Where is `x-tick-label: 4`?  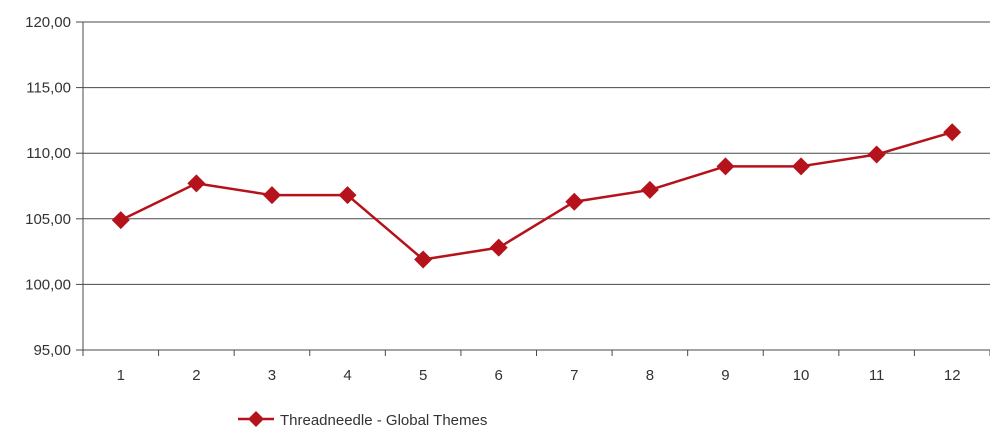
x-tick-label: 4 is located at coordinates (347, 375).